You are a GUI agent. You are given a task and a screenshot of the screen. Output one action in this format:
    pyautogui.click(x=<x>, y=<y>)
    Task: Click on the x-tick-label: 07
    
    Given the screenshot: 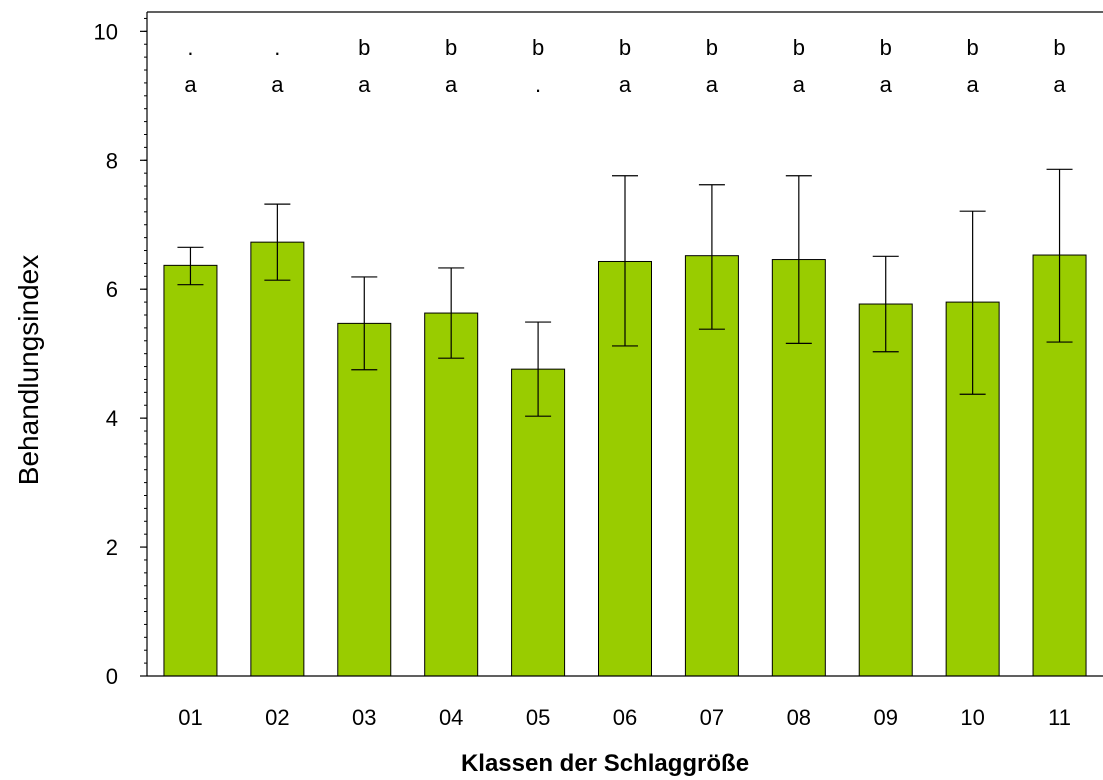 What is the action you would take?
    pyautogui.click(x=712, y=717)
    